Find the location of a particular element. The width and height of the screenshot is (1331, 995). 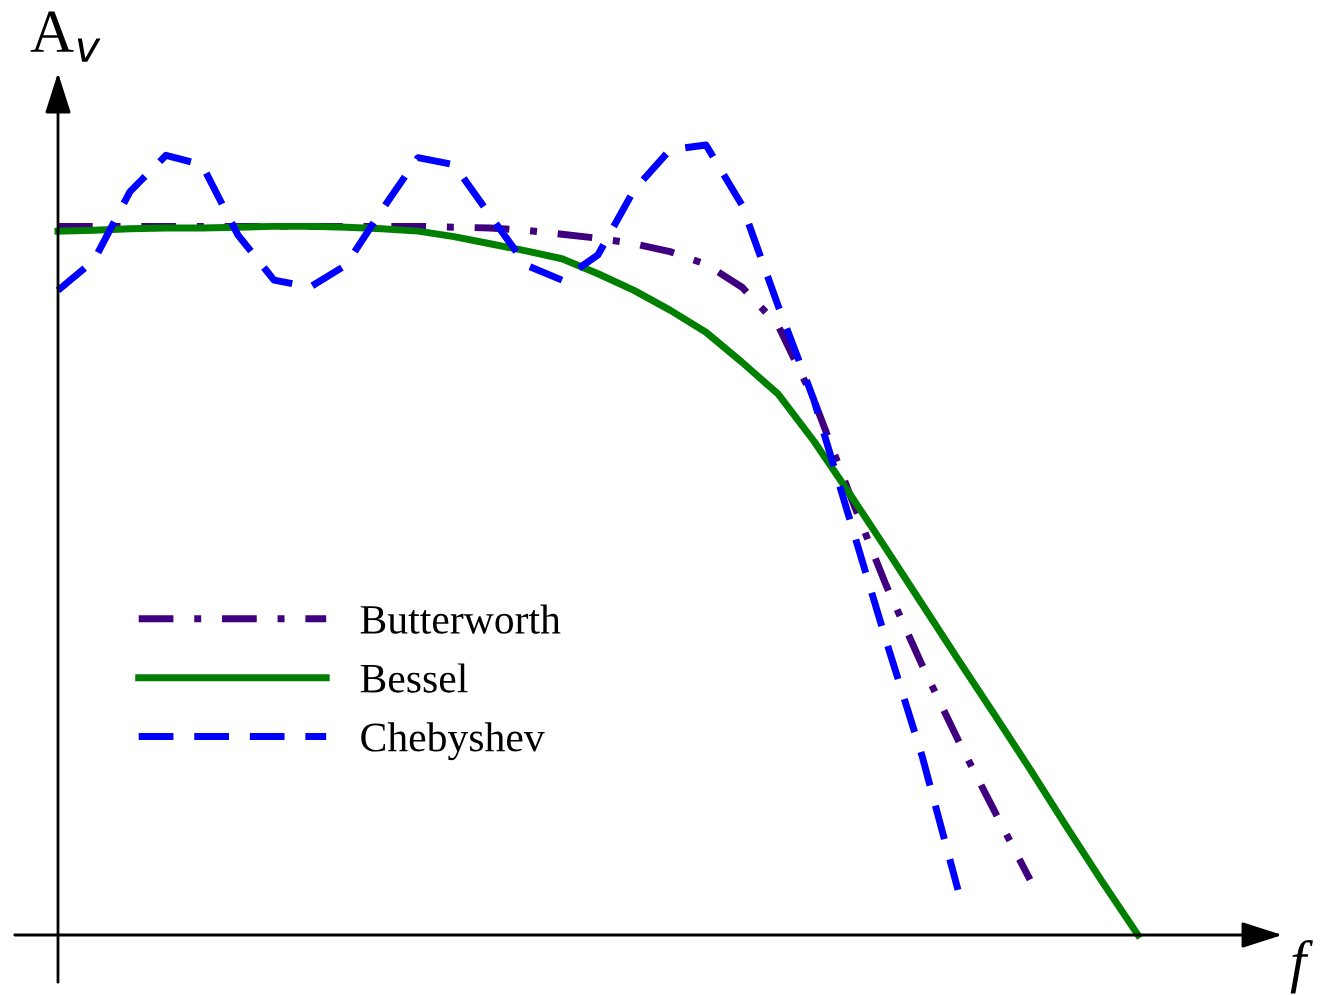

legend-label: Bessel is located at coordinates (414, 678).